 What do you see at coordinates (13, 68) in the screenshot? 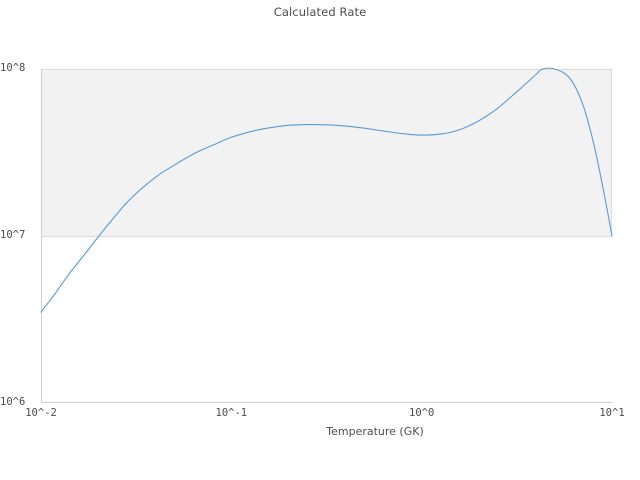
I see `y-axis-tick-label: 10^8` at bounding box center [13, 68].